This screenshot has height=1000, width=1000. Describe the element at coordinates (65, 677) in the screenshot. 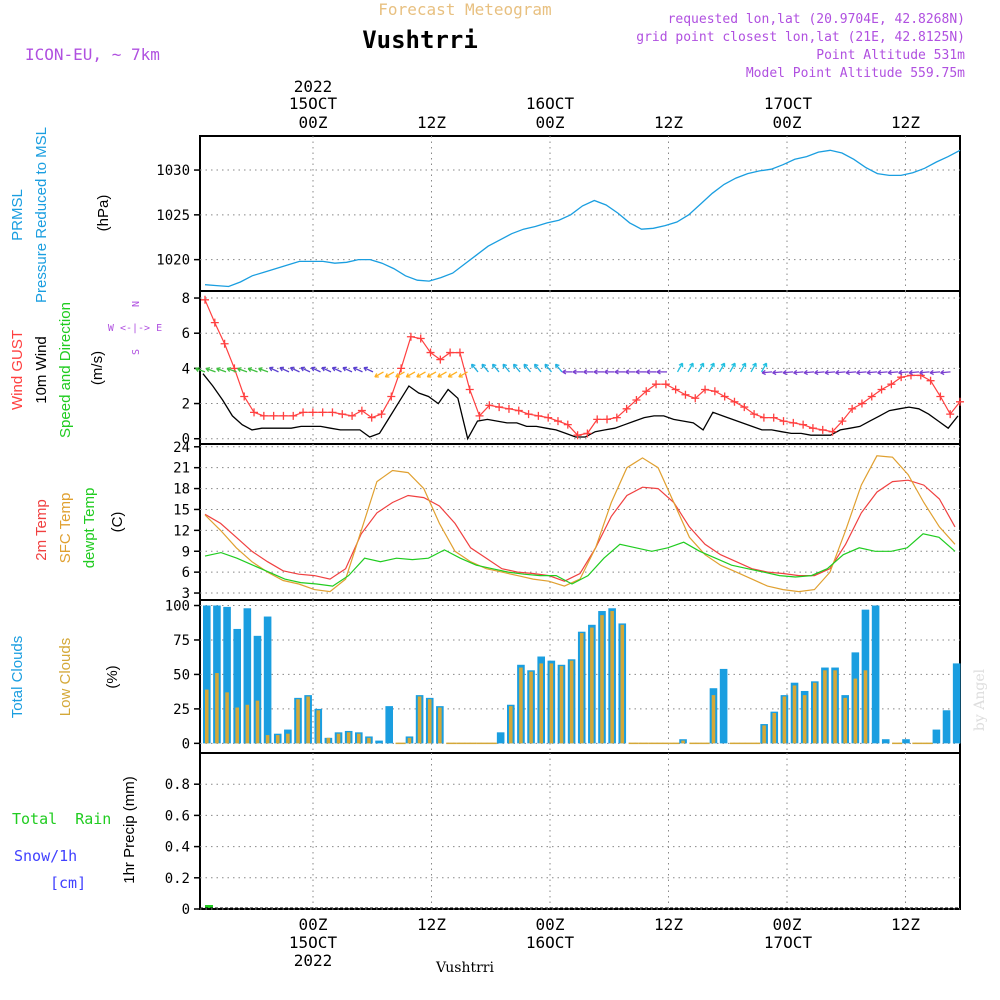

I see `p4-label-low: Low Clouds` at that location.